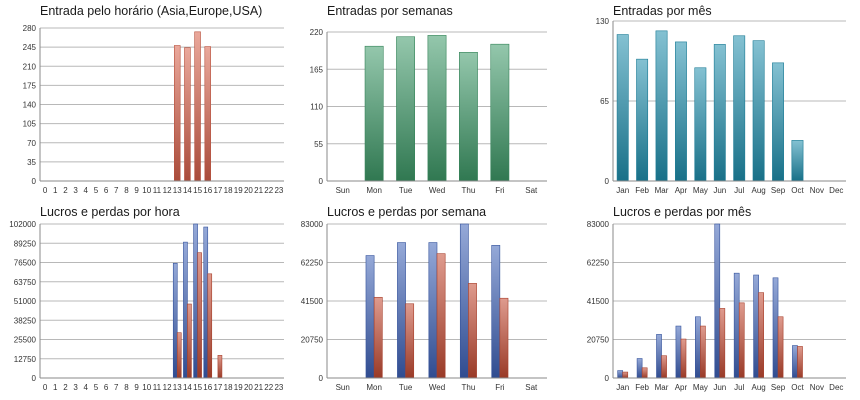 The height and width of the screenshot is (400, 860). Describe the element at coordinates (598, 340) in the screenshot. I see `y-tick-label: 20750` at that location.